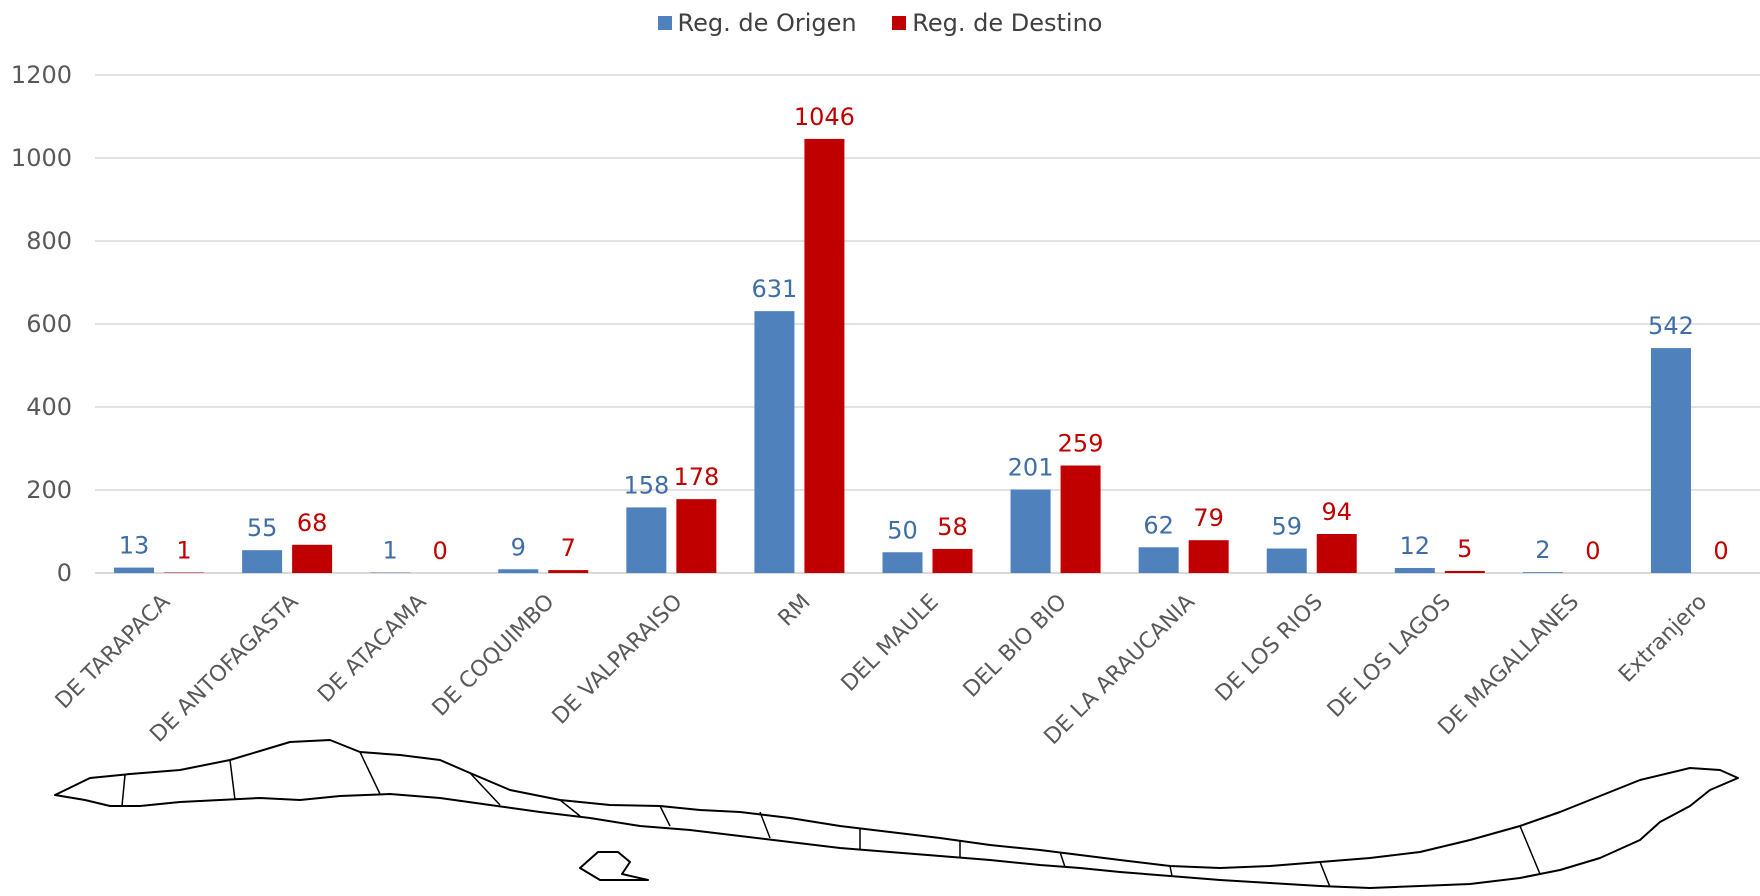 This screenshot has height=896, width=1760. What do you see at coordinates (390, 551) in the screenshot?
I see `data-label-origen: 1` at bounding box center [390, 551].